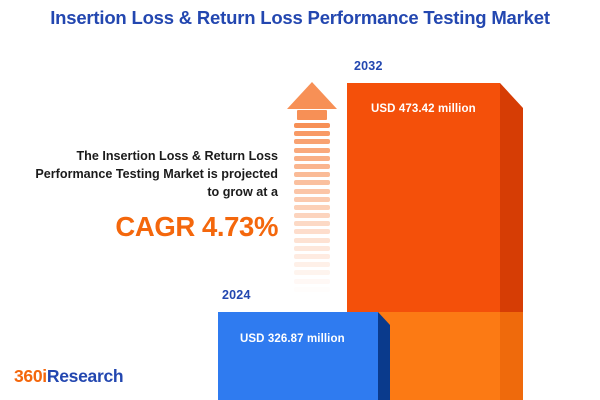 This screenshot has height=400, width=600. Describe the element at coordinates (423, 109) in the screenshot. I see `bar-2032-value-label: USD 473.42 million` at that location.